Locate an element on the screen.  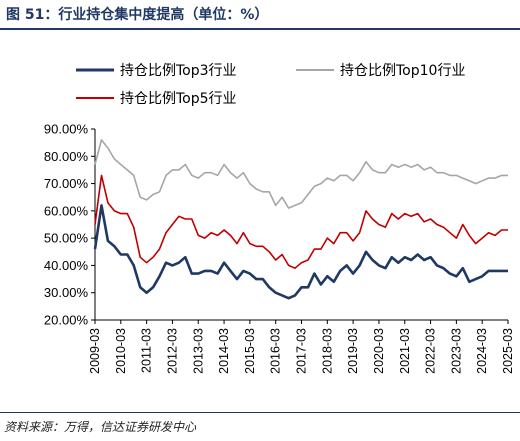
legend-label: 持仓比例Top3行业 is located at coordinates (178, 71).